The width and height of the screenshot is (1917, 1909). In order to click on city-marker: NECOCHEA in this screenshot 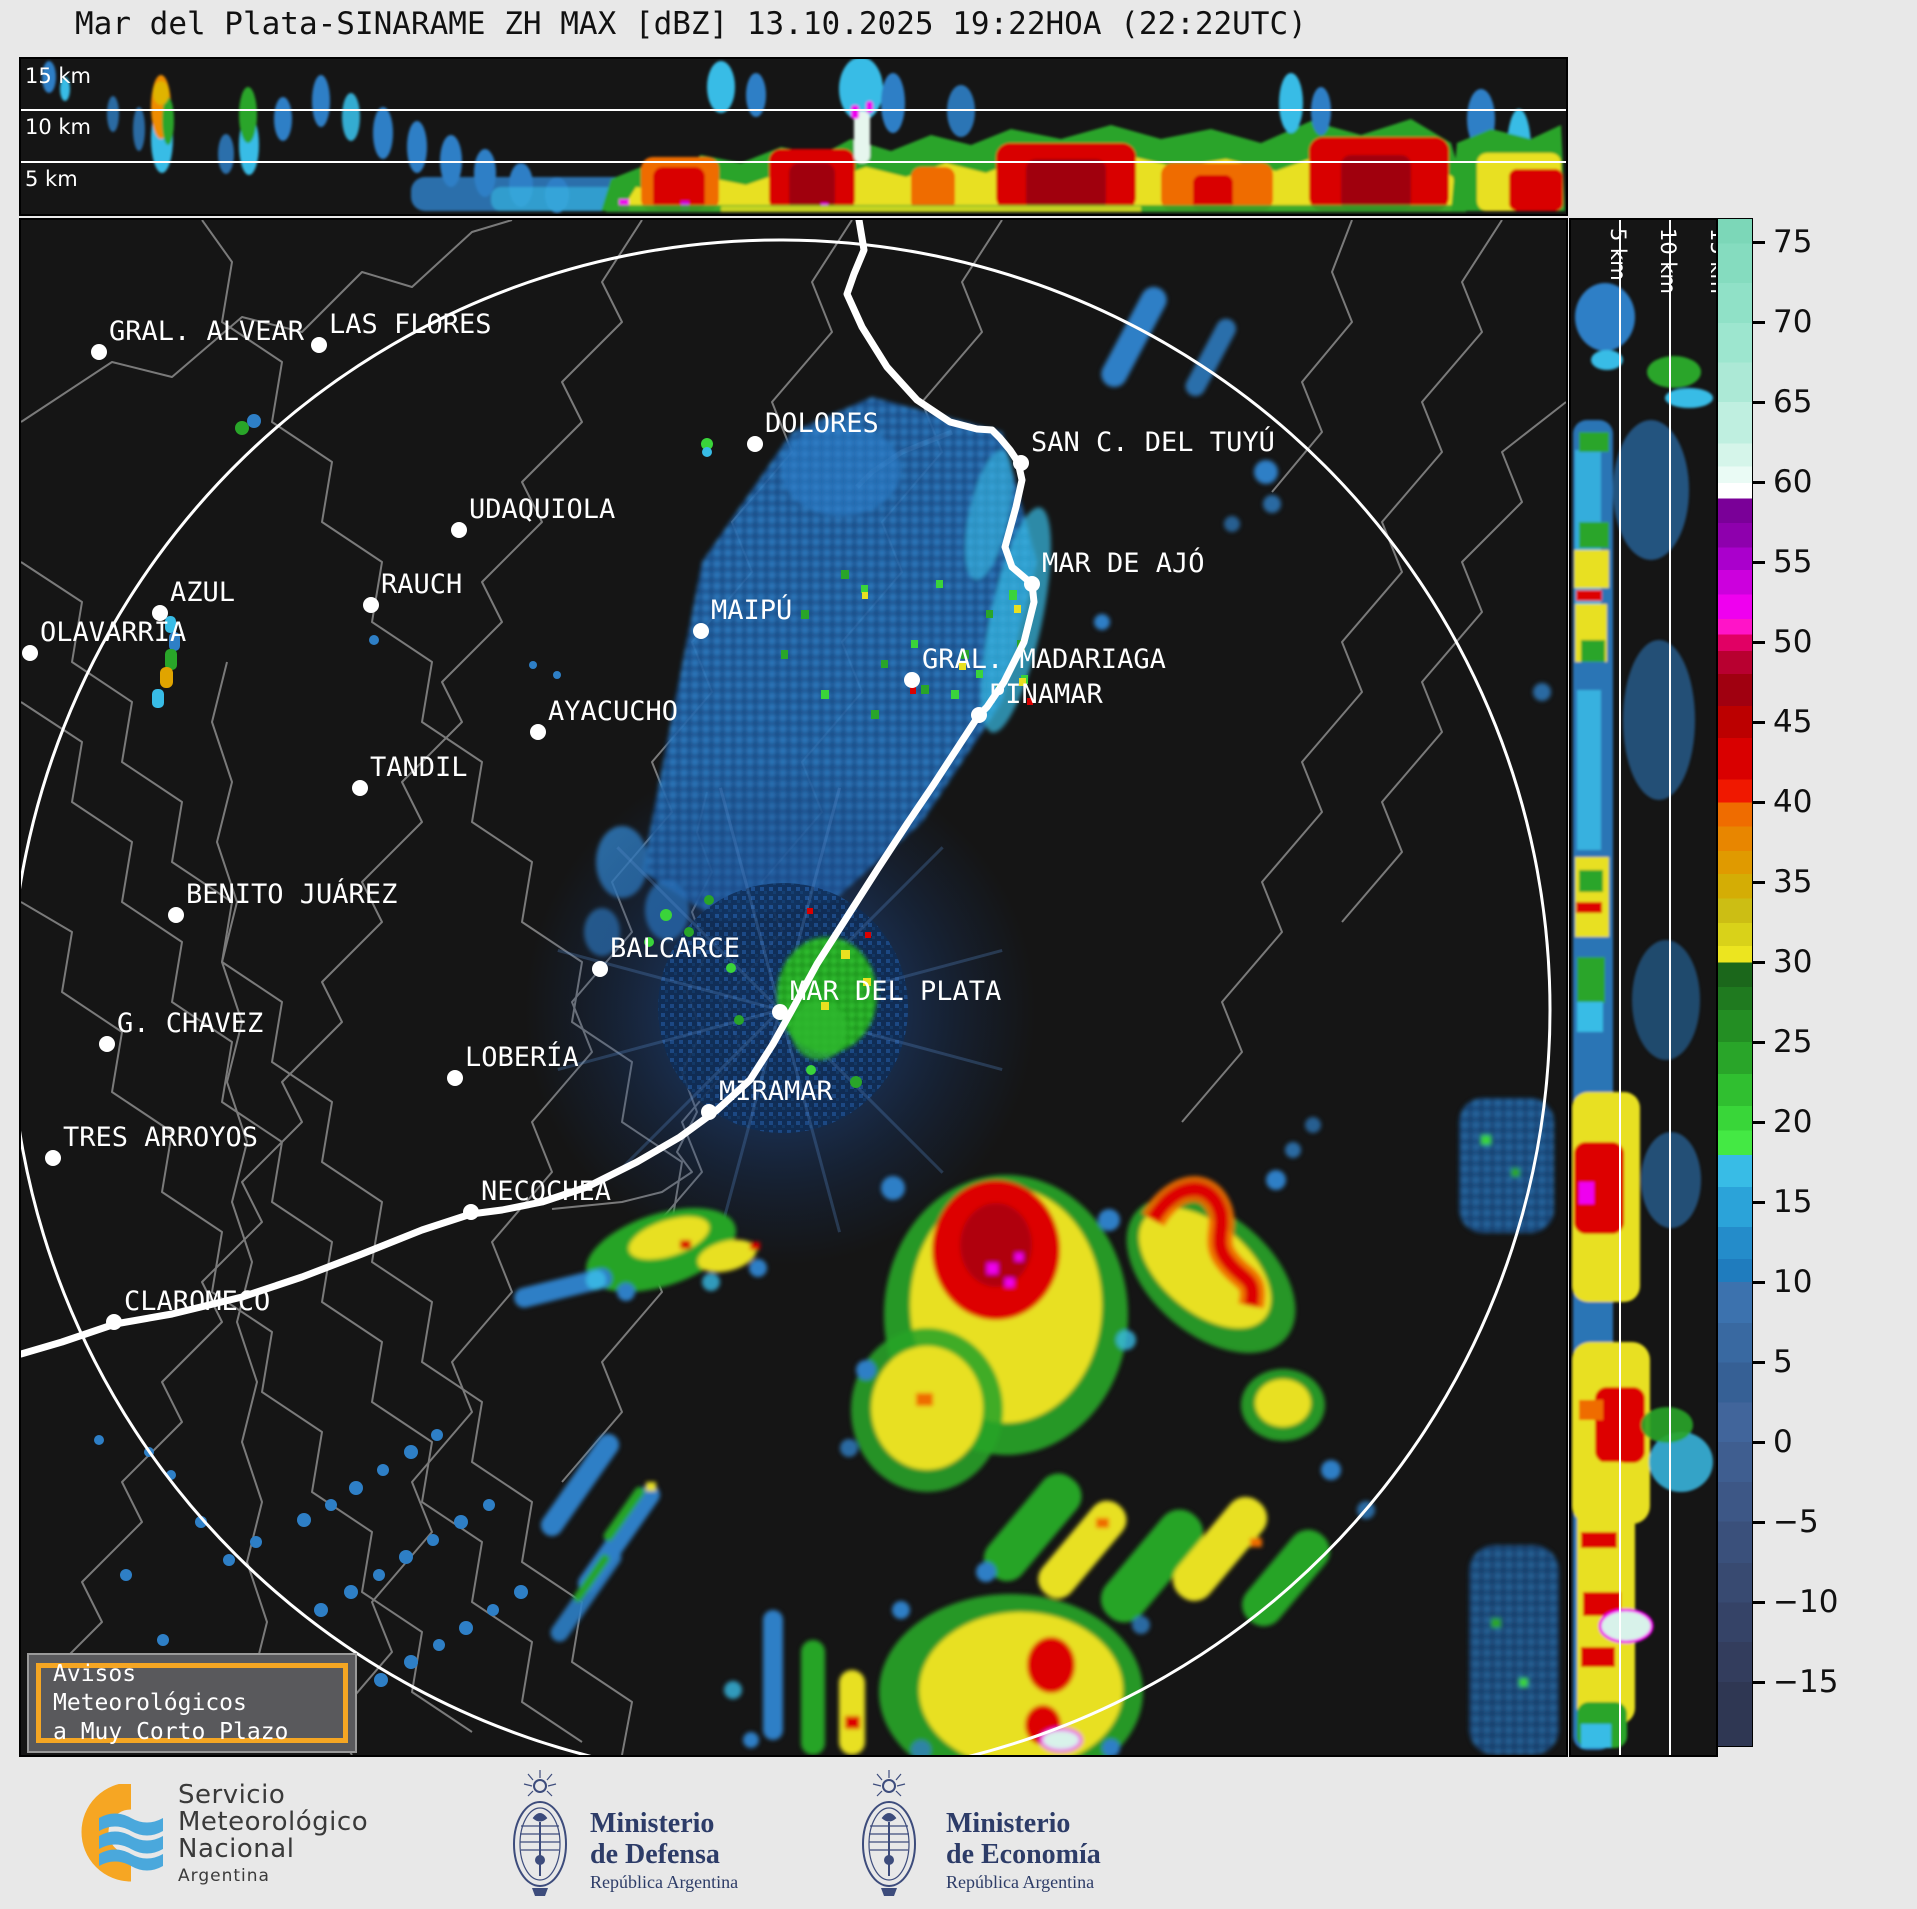, I will do `click(537, 1198)`.